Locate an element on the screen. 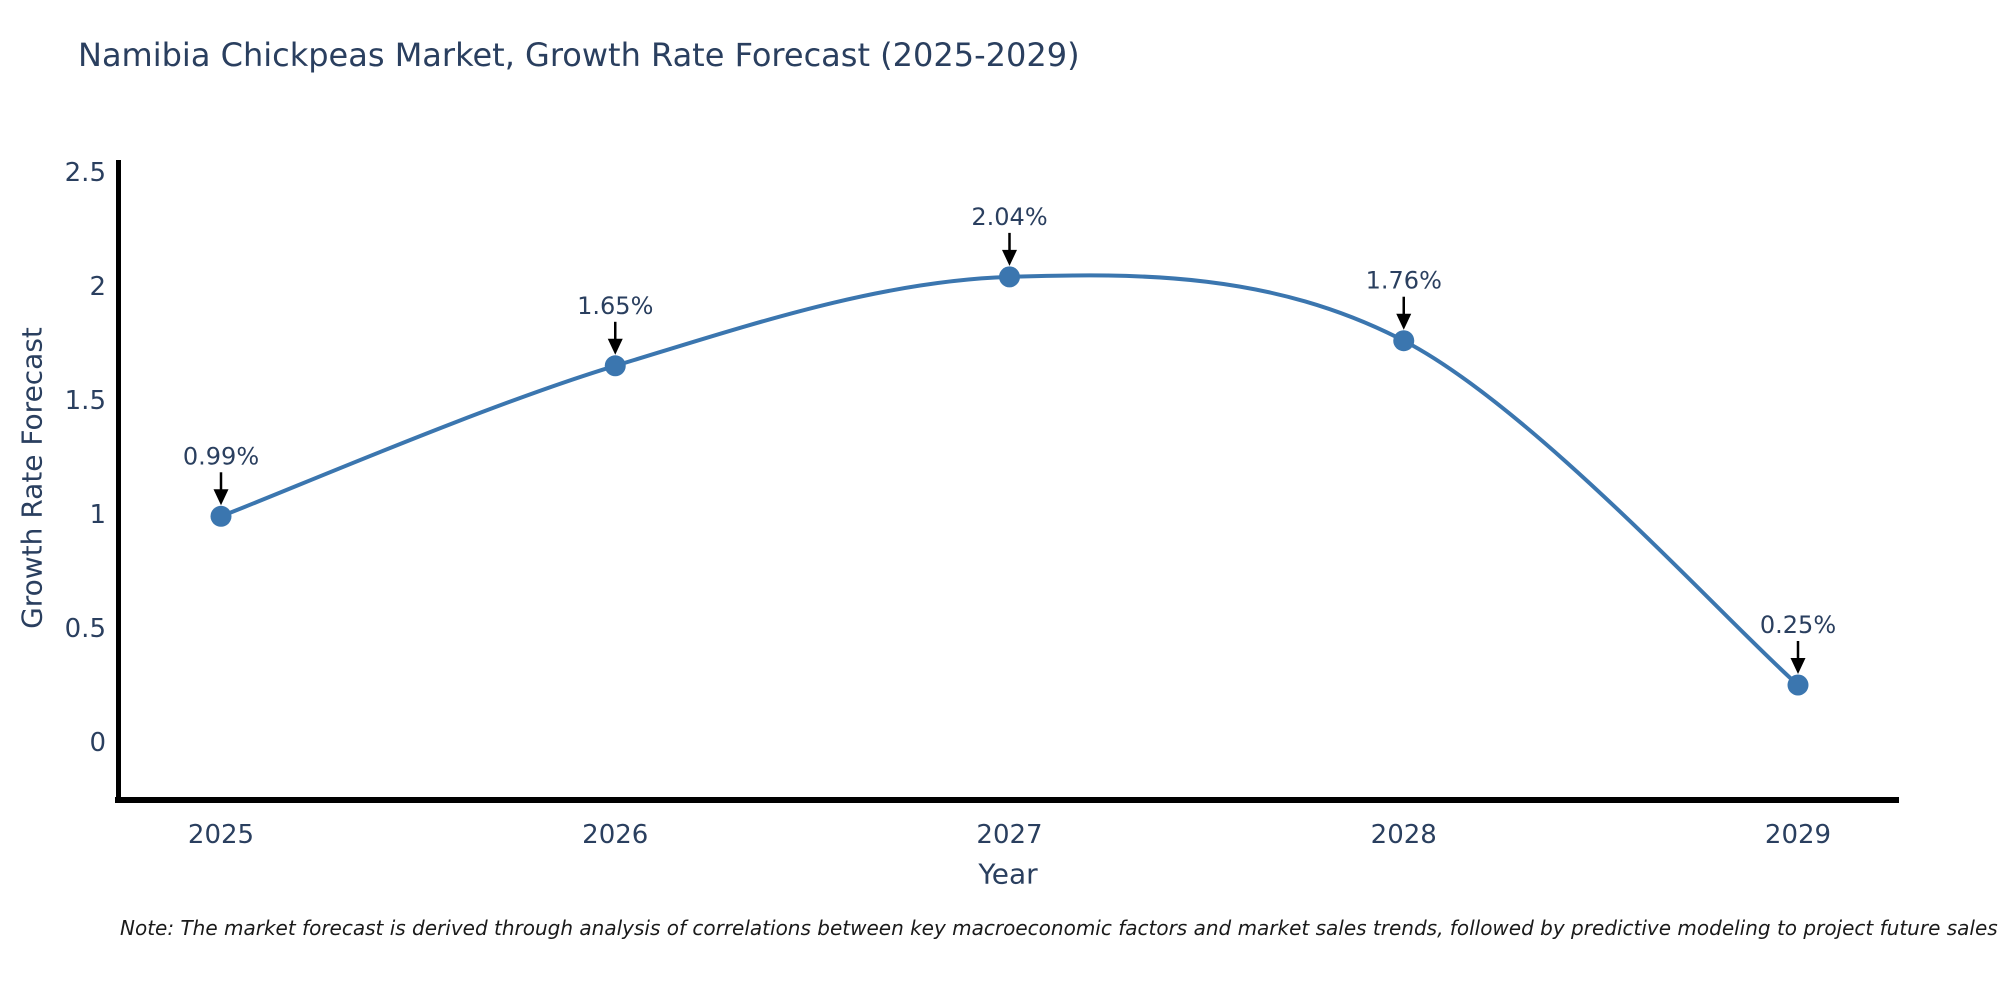  data-point-2029 is located at coordinates (1798, 685).